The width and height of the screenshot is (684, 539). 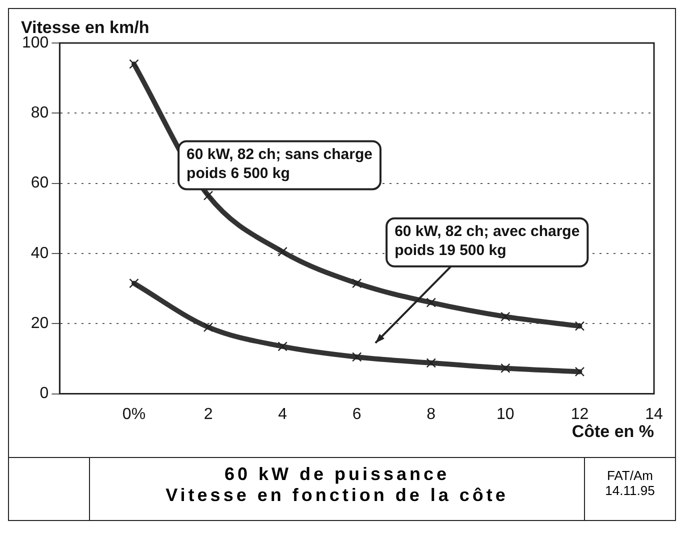 I want to click on x-tick-label: 6, so click(x=357, y=414).